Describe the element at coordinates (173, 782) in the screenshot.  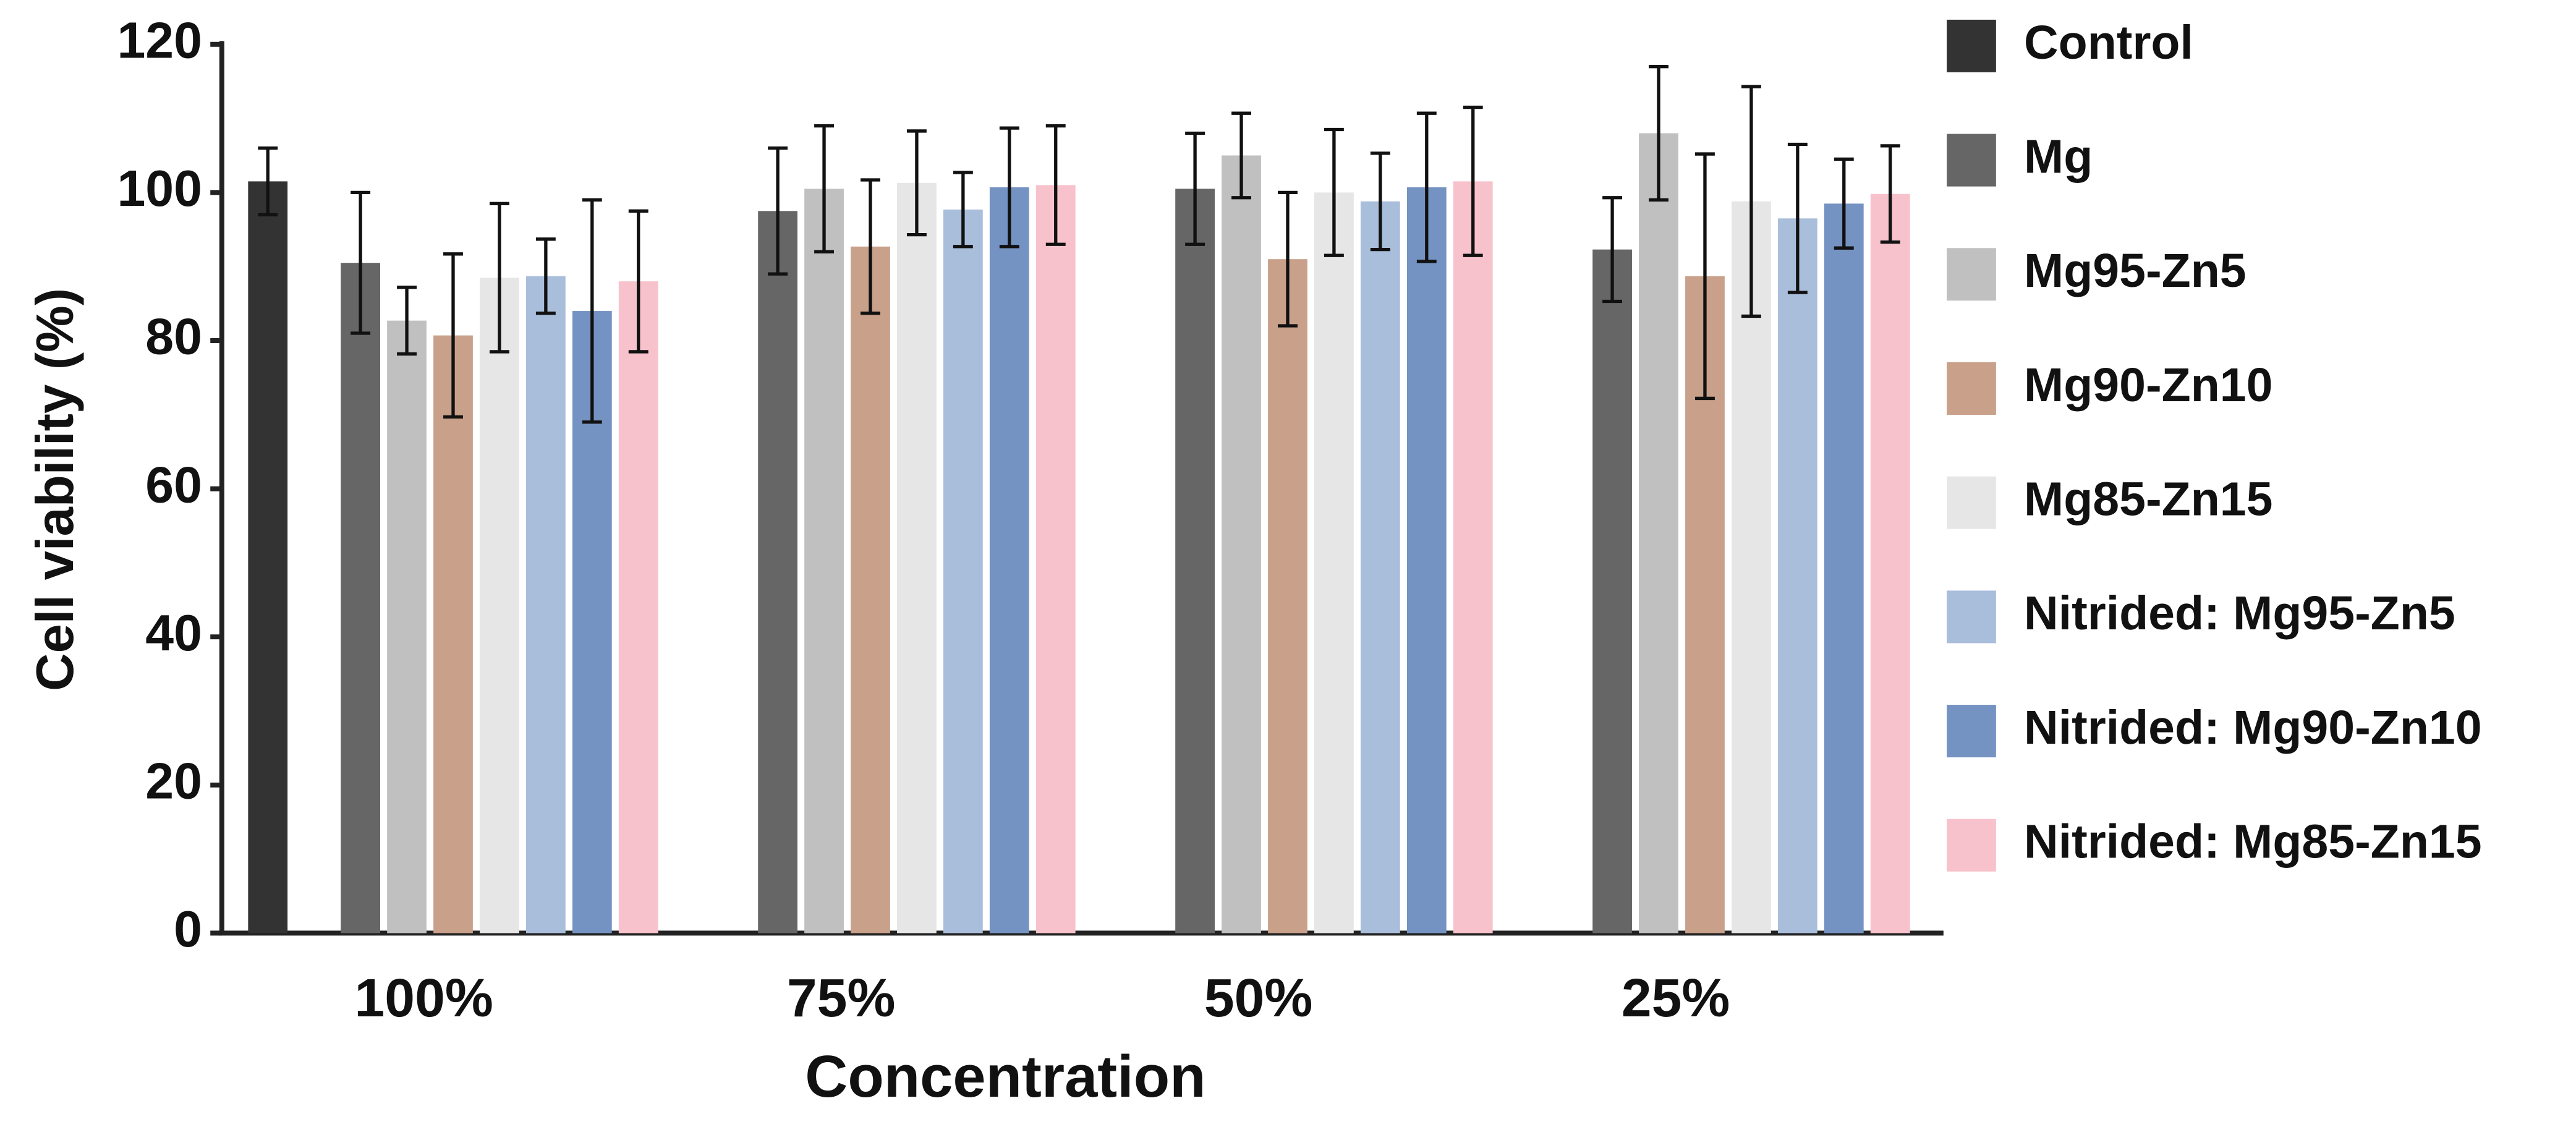
I see `y-tick-label: 20` at that location.